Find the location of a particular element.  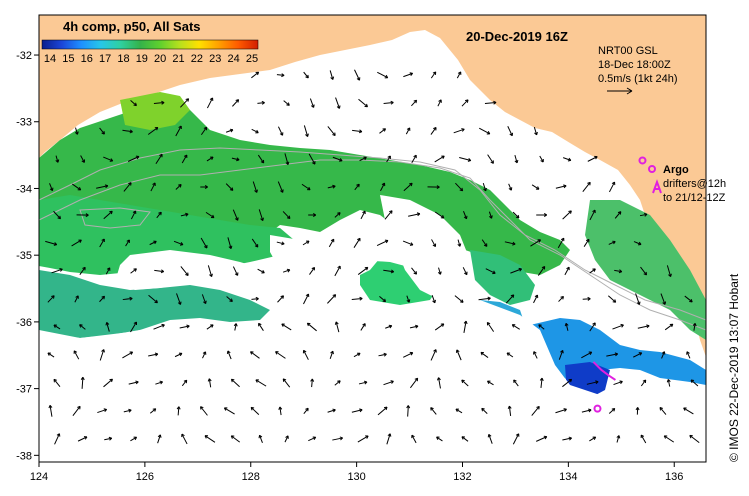

colorbar-label: 17 is located at coordinates (105, 59).